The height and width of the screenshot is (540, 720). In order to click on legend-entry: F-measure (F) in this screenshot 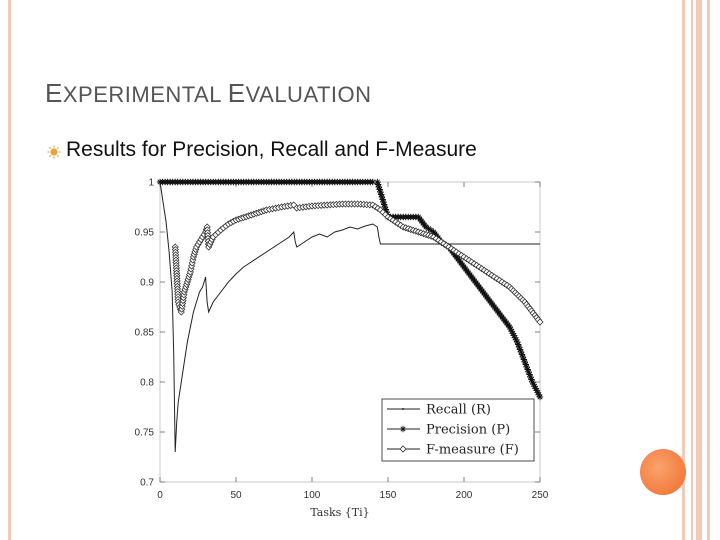, I will do `click(472, 450)`.